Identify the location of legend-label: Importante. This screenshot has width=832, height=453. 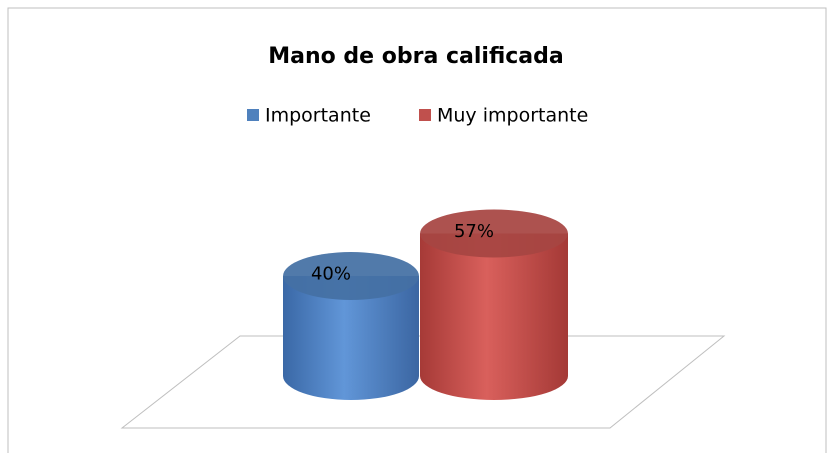
(318, 116).